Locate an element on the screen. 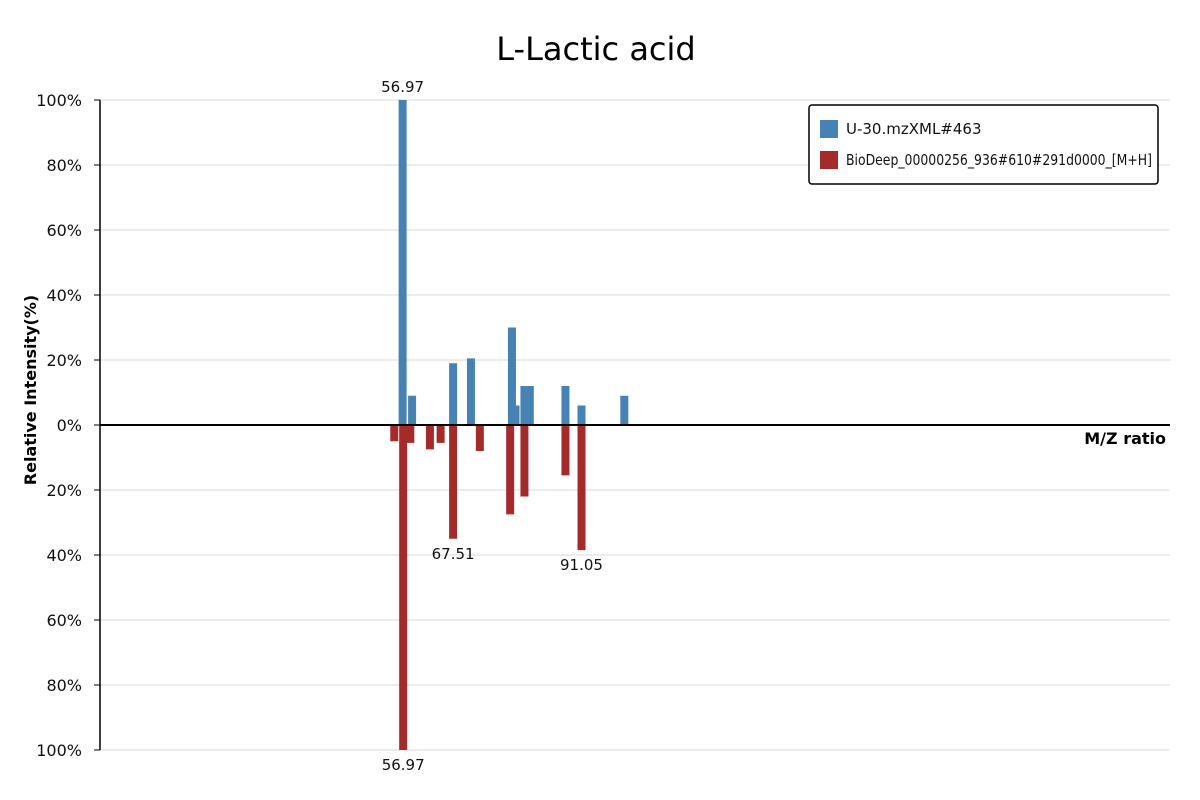  legend-label-top: U-30.mzXML#463 is located at coordinates (914, 129).